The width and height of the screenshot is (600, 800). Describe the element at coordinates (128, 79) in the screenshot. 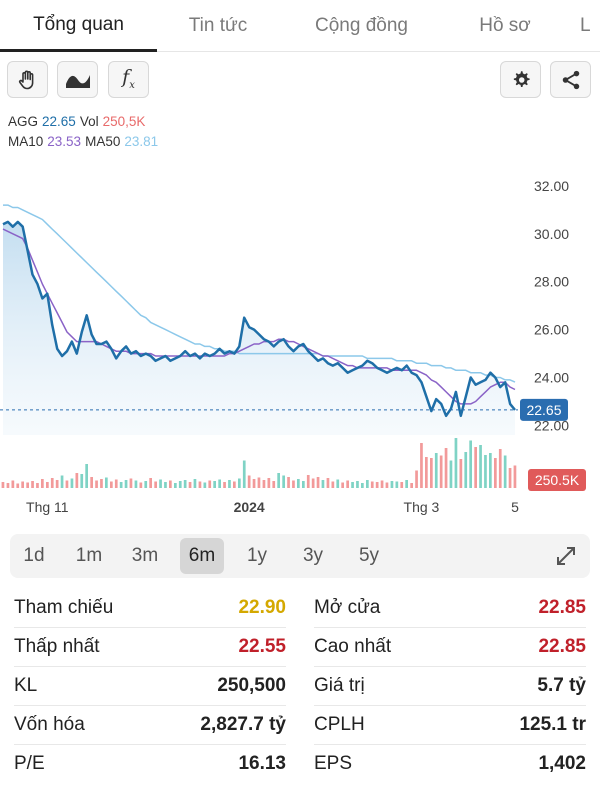

I see `indicator-button: fx` at that location.